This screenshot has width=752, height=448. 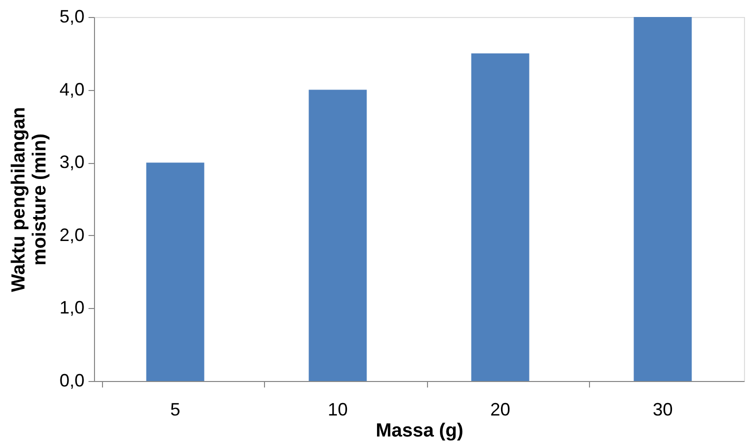 I want to click on y-tick-label: 3,0, so click(x=71, y=162).